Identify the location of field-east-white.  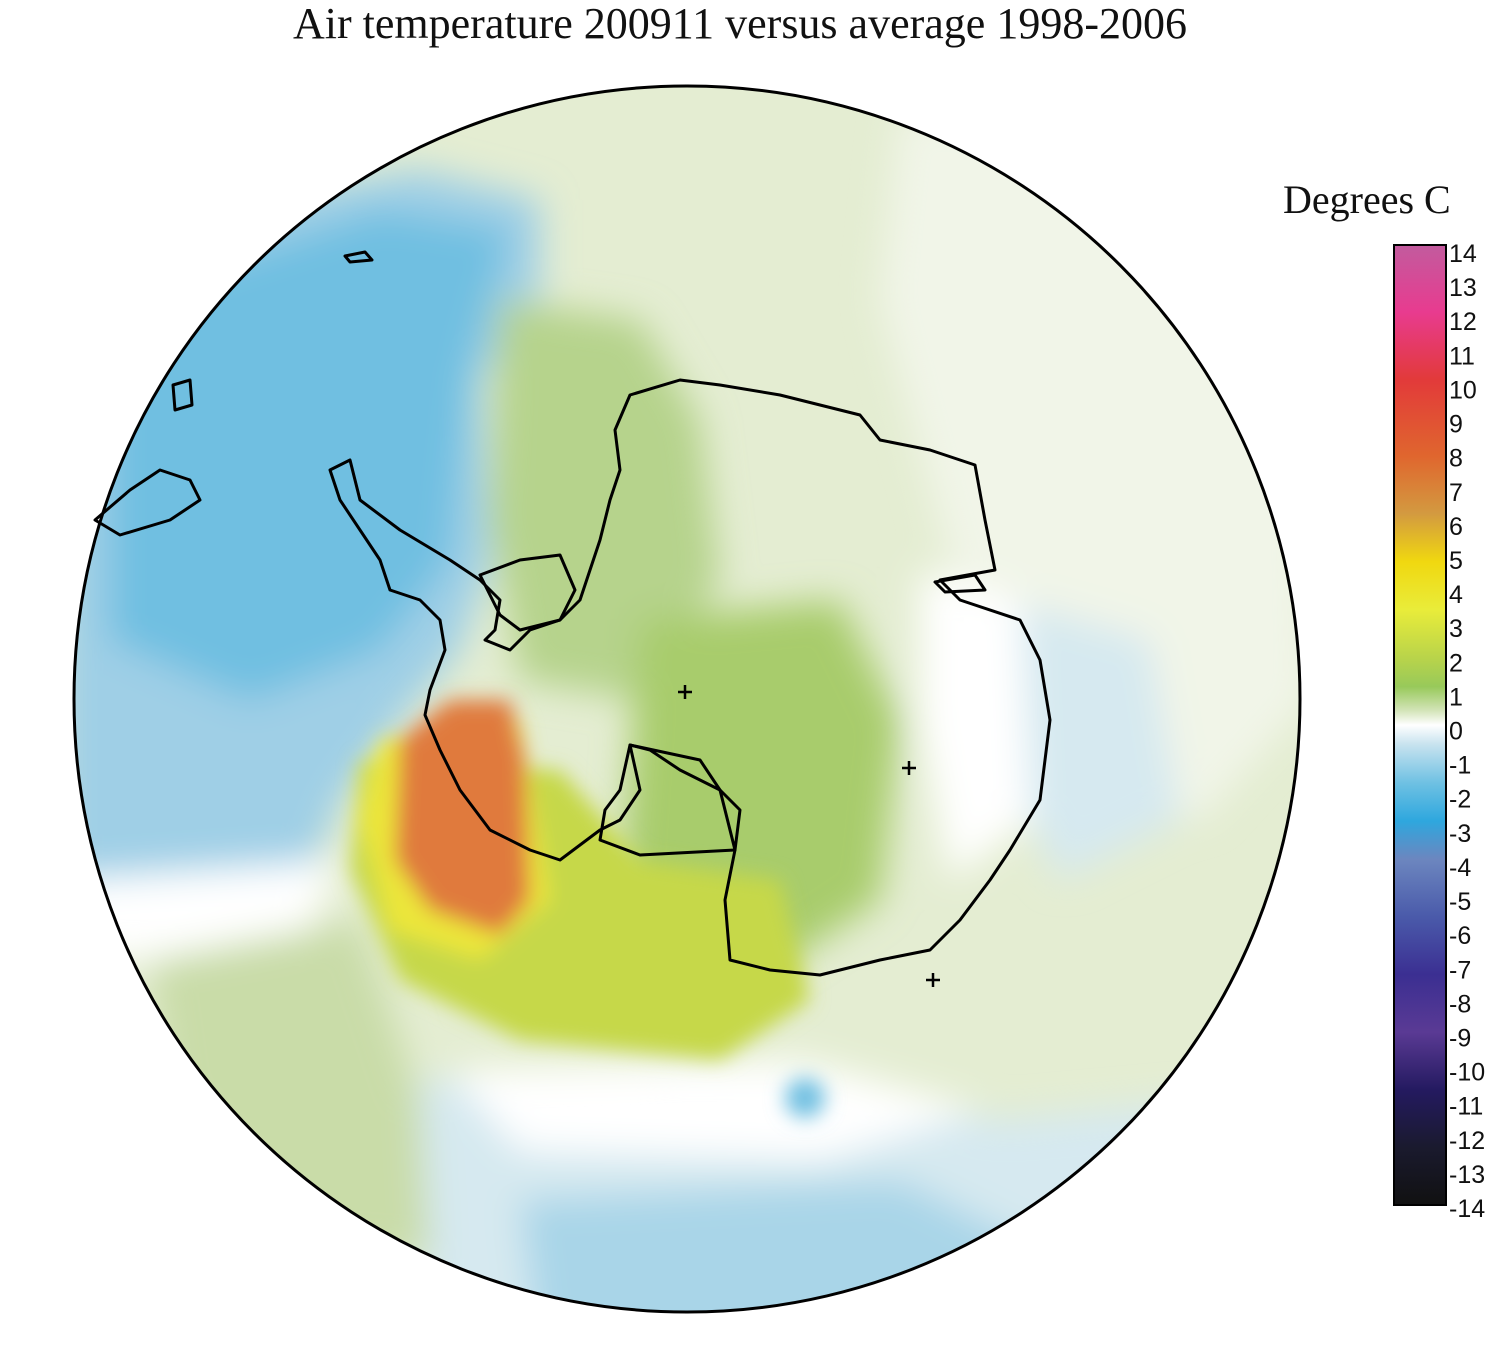
(975, 725).